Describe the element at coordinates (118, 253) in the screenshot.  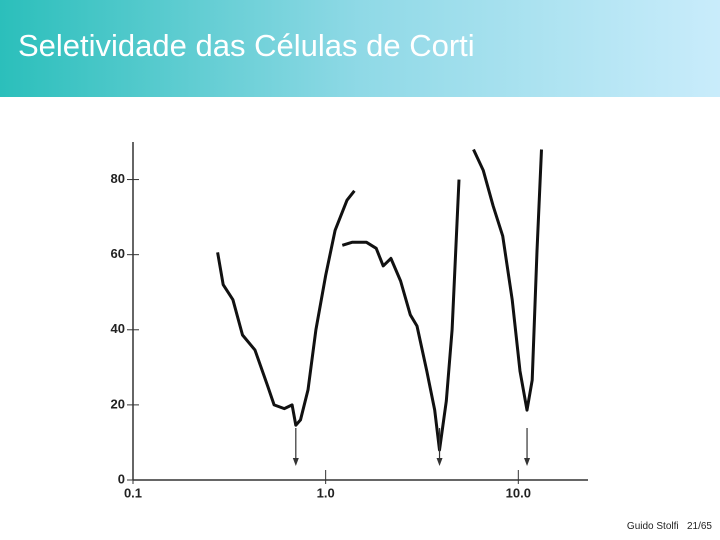
I see `y-tick-label: 60` at that location.